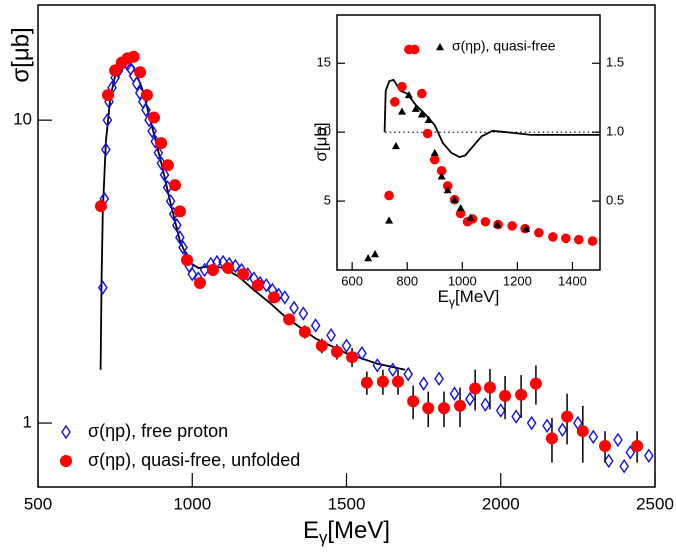  I want to click on y2-tick-label: 0.5, so click(615, 200).